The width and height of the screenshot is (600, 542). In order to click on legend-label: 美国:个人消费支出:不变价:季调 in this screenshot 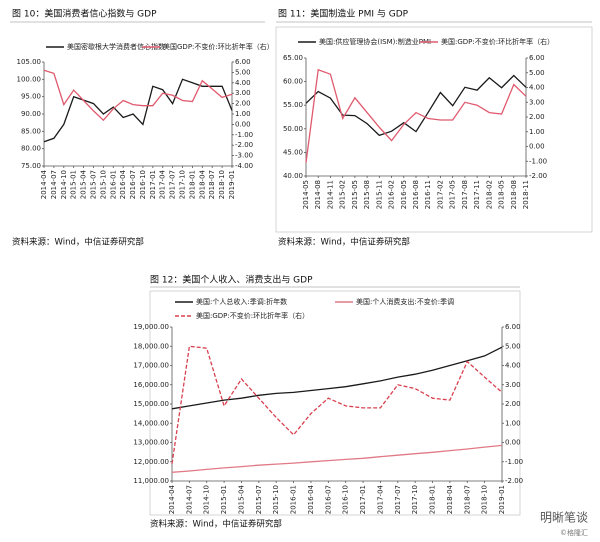, I will do `click(405, 301)`.